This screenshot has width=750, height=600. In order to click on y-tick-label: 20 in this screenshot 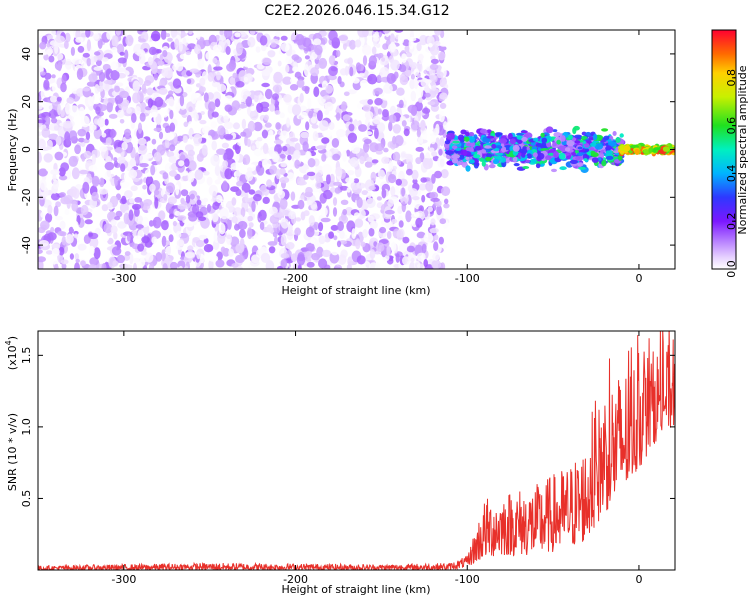, I will do `click(26, 102)`.